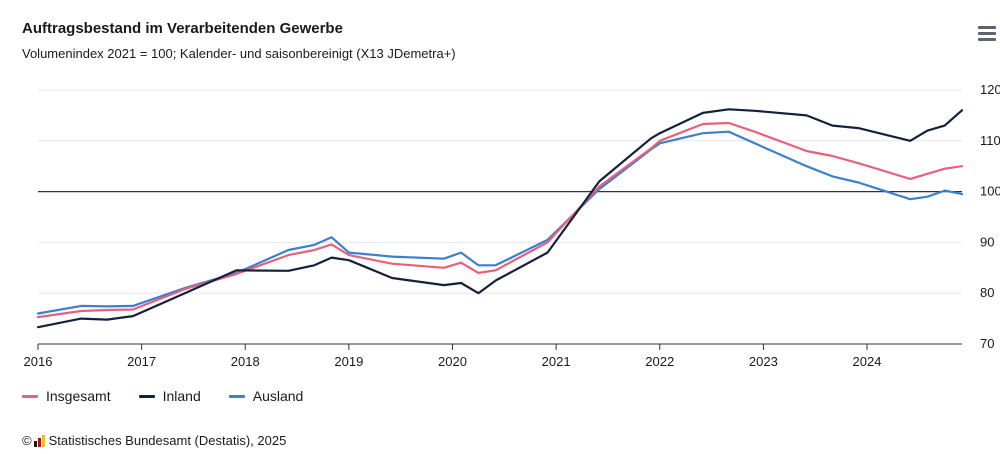 The height and width of the screenshot is (454, 1000). Describe the element at coordinates (27, 440) in the screenshot. I see `copyright-icon: ©` at that location.